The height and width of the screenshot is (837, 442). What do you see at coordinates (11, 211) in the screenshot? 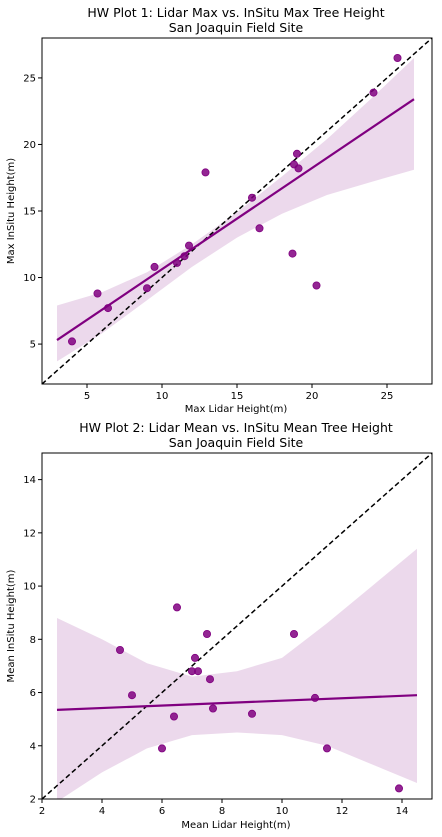
I see `chart-1-y-axis-label: Max InSitu Height(m)` at bounding box center [11, 211].